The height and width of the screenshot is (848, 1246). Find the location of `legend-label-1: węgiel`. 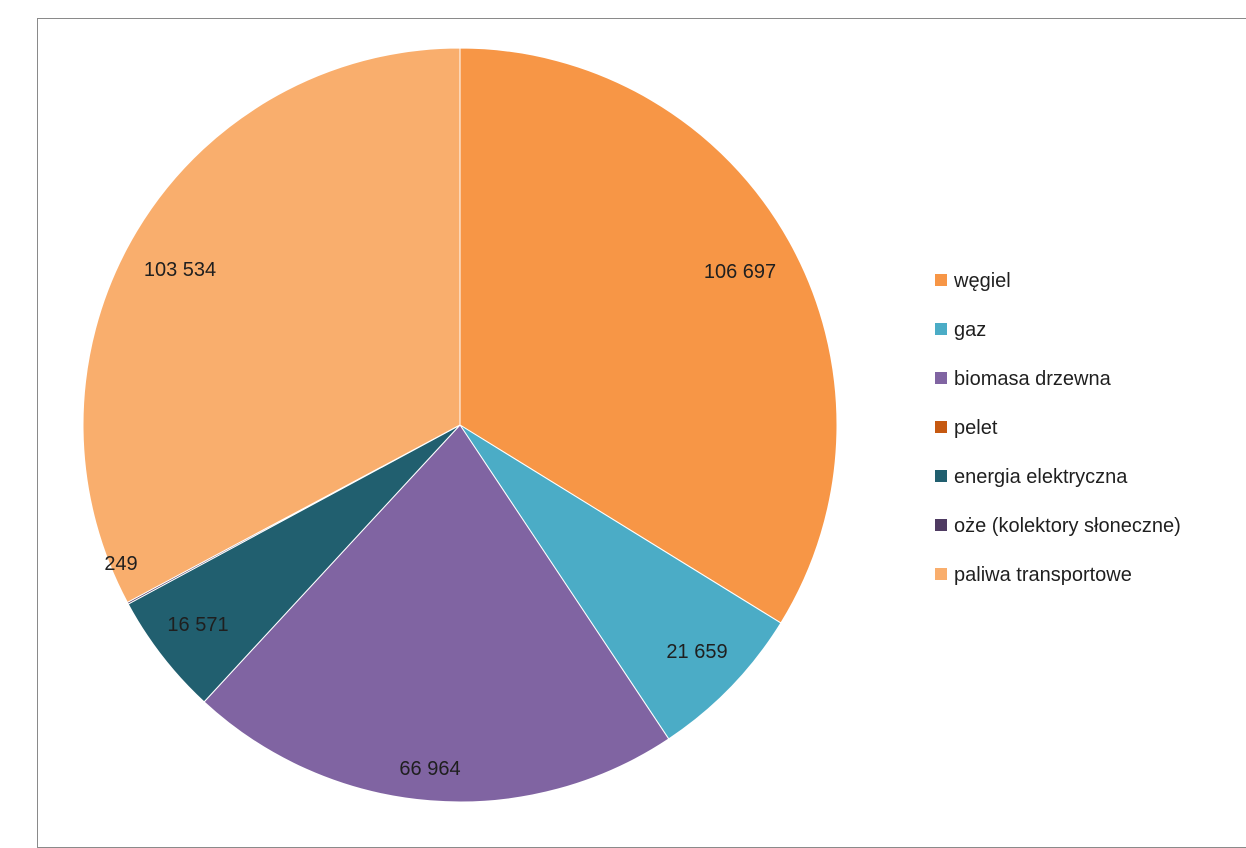

legend-label-1: węgiel is located at coordinates (982, 281).